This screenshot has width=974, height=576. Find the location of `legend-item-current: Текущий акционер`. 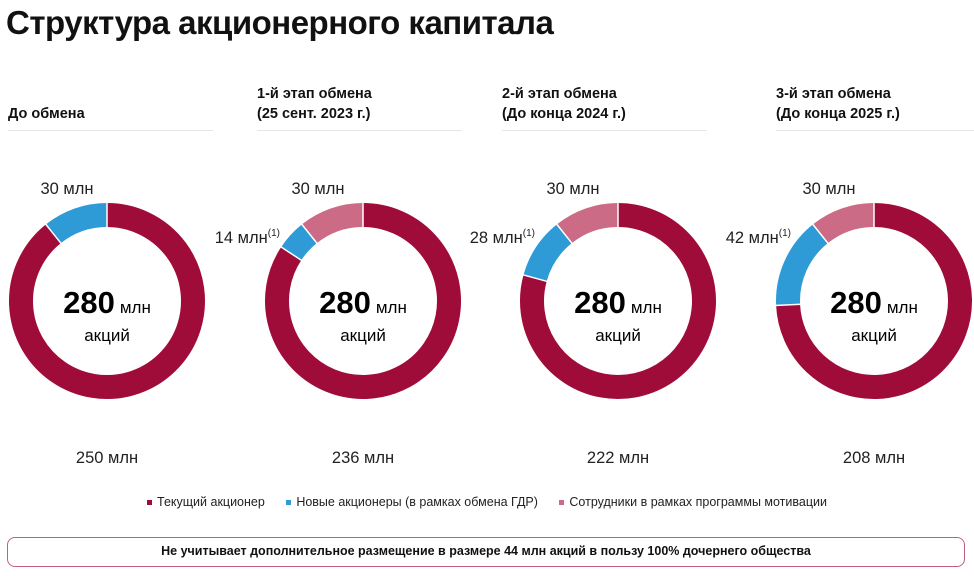

legend-item-current: Текущий акционер is located at coordinates (206, 502).